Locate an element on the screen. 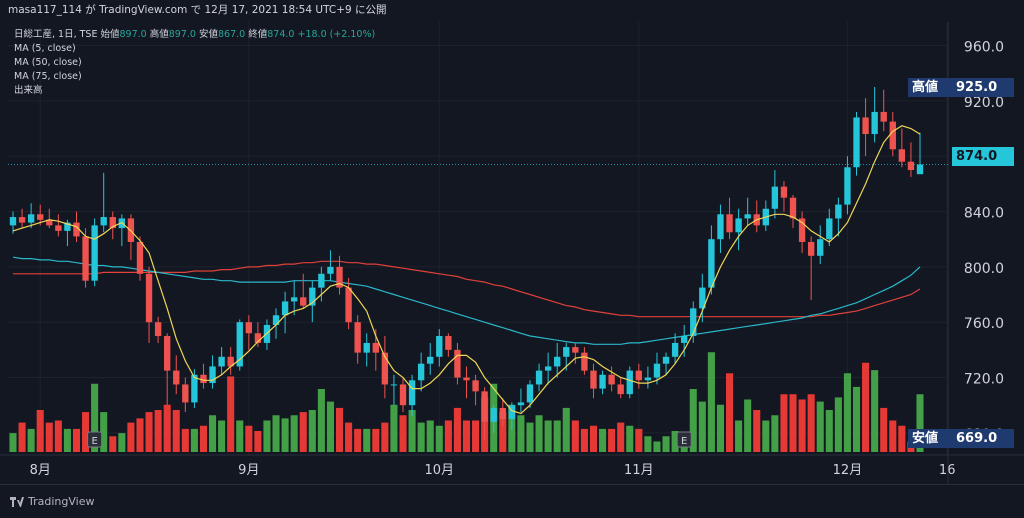  ma75-line is located at coordinates (467, 289).